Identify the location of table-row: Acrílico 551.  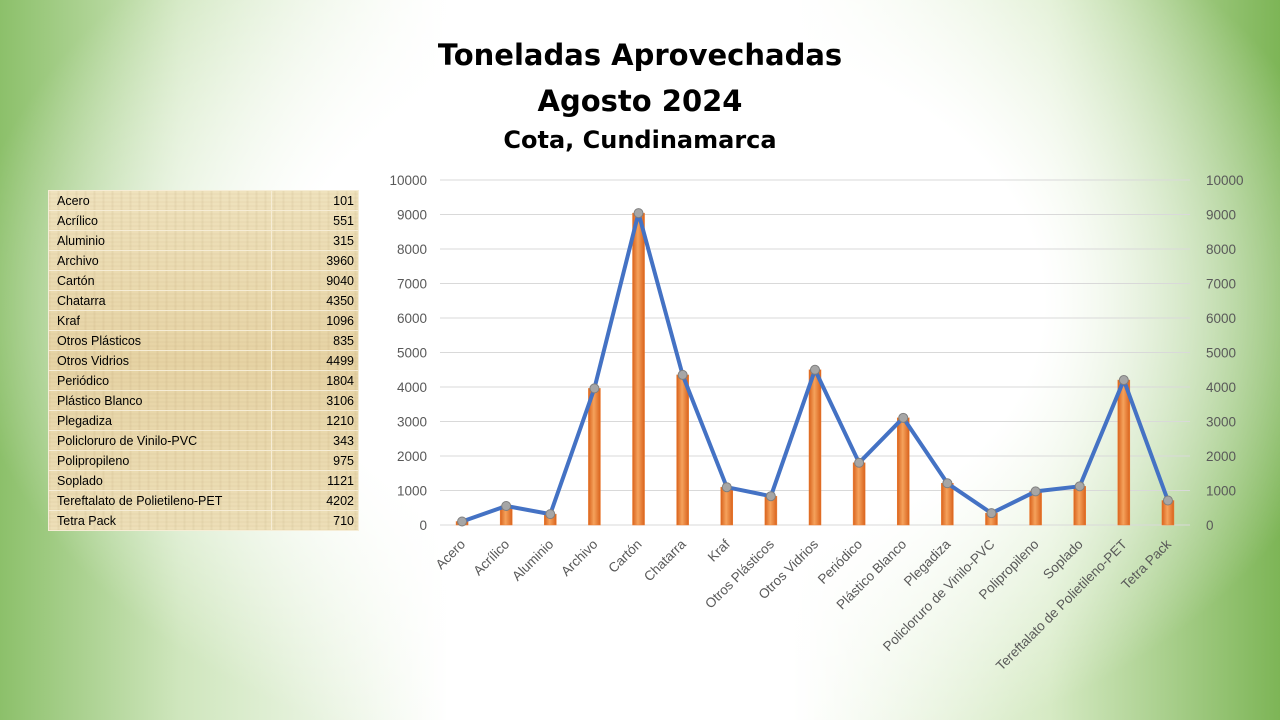
(203, 220).